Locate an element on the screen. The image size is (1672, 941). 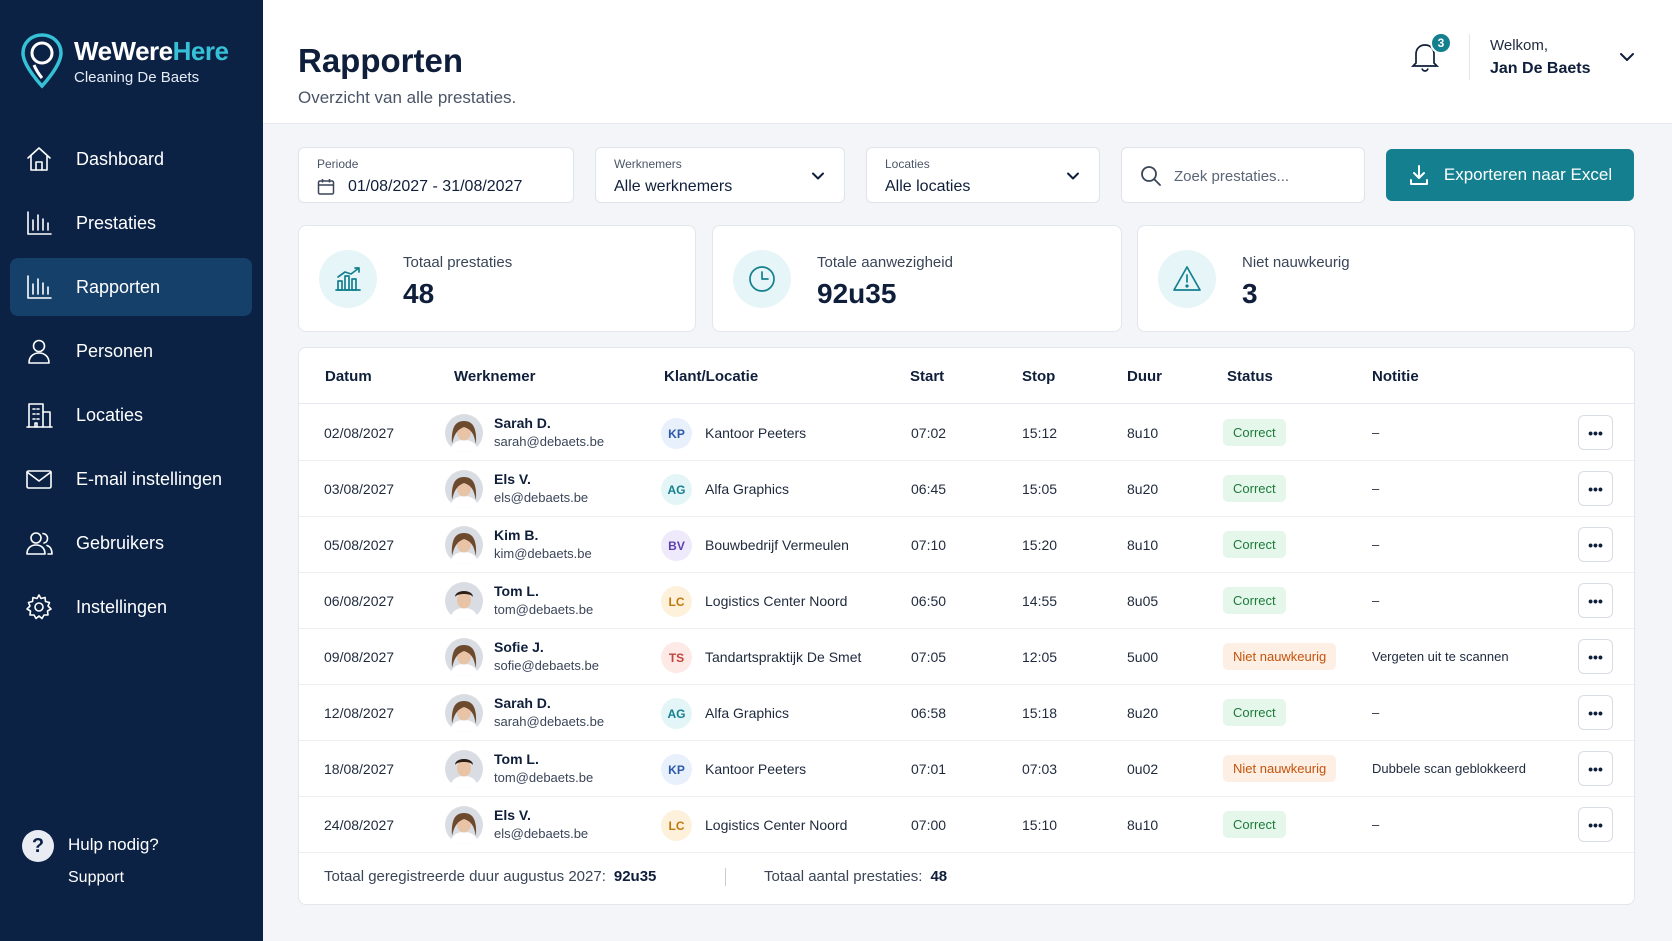
sidebar-item-label: Personen is located at coordinates (115, 350).